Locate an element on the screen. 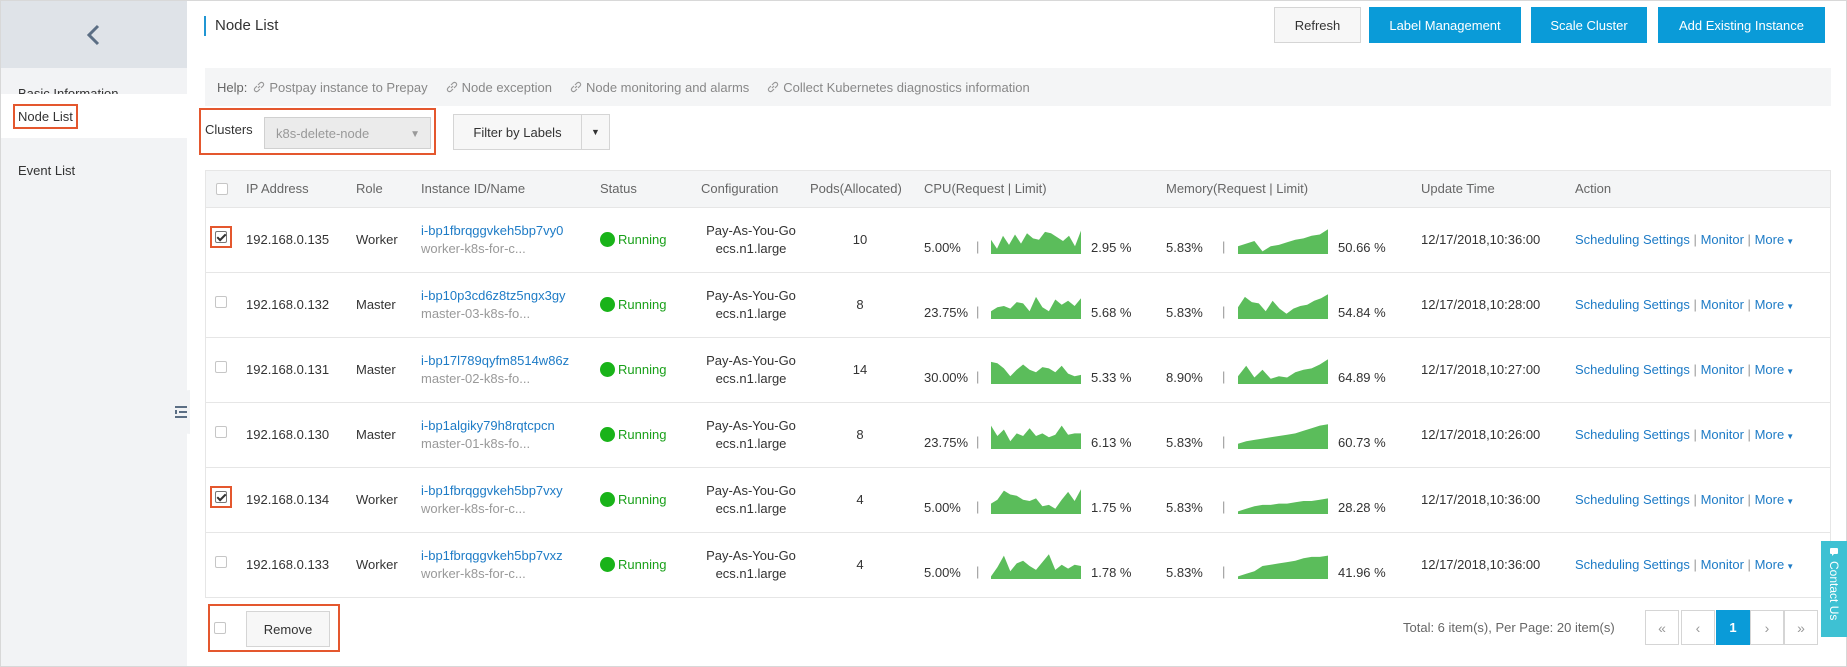 The image size is (1847, 667). instance-id-link: i-bp17l789qyfm8514w86z is located at coordinates (495, 360).